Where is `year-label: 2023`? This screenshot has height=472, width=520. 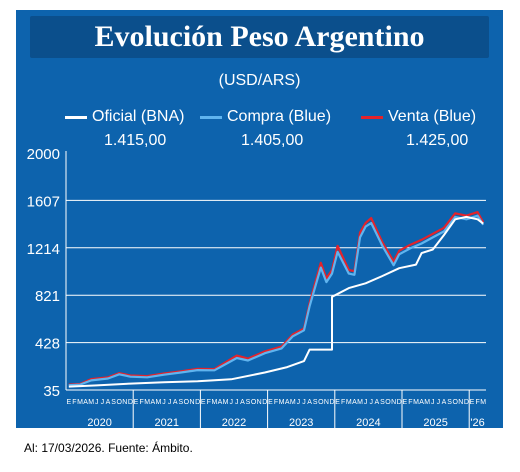
year-label: 2023 is located at coordinates (301, 423).